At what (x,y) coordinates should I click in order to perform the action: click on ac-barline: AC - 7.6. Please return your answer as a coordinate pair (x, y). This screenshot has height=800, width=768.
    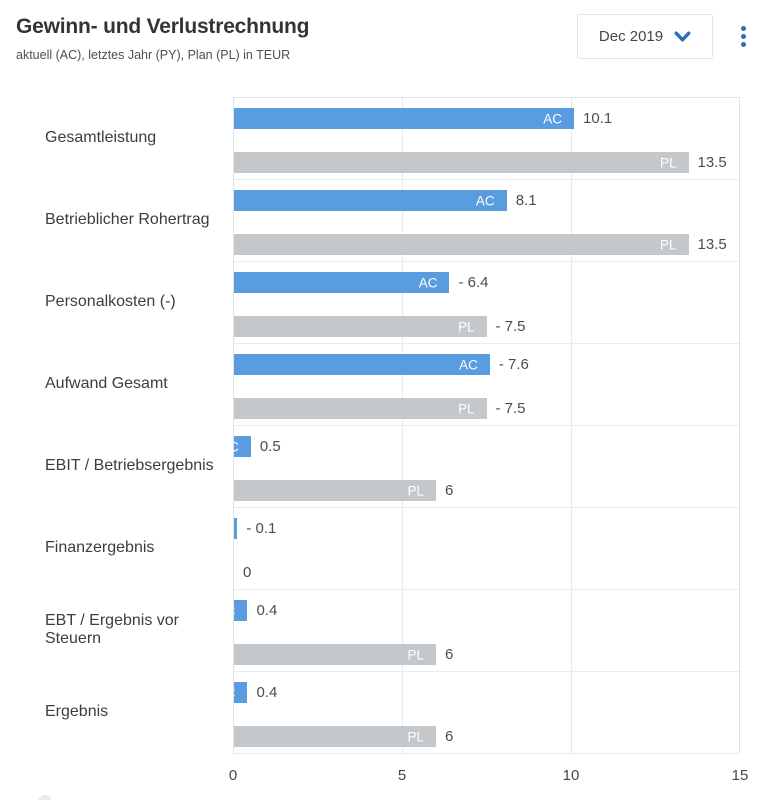
    Looking at the image, I should click on (486, 364).